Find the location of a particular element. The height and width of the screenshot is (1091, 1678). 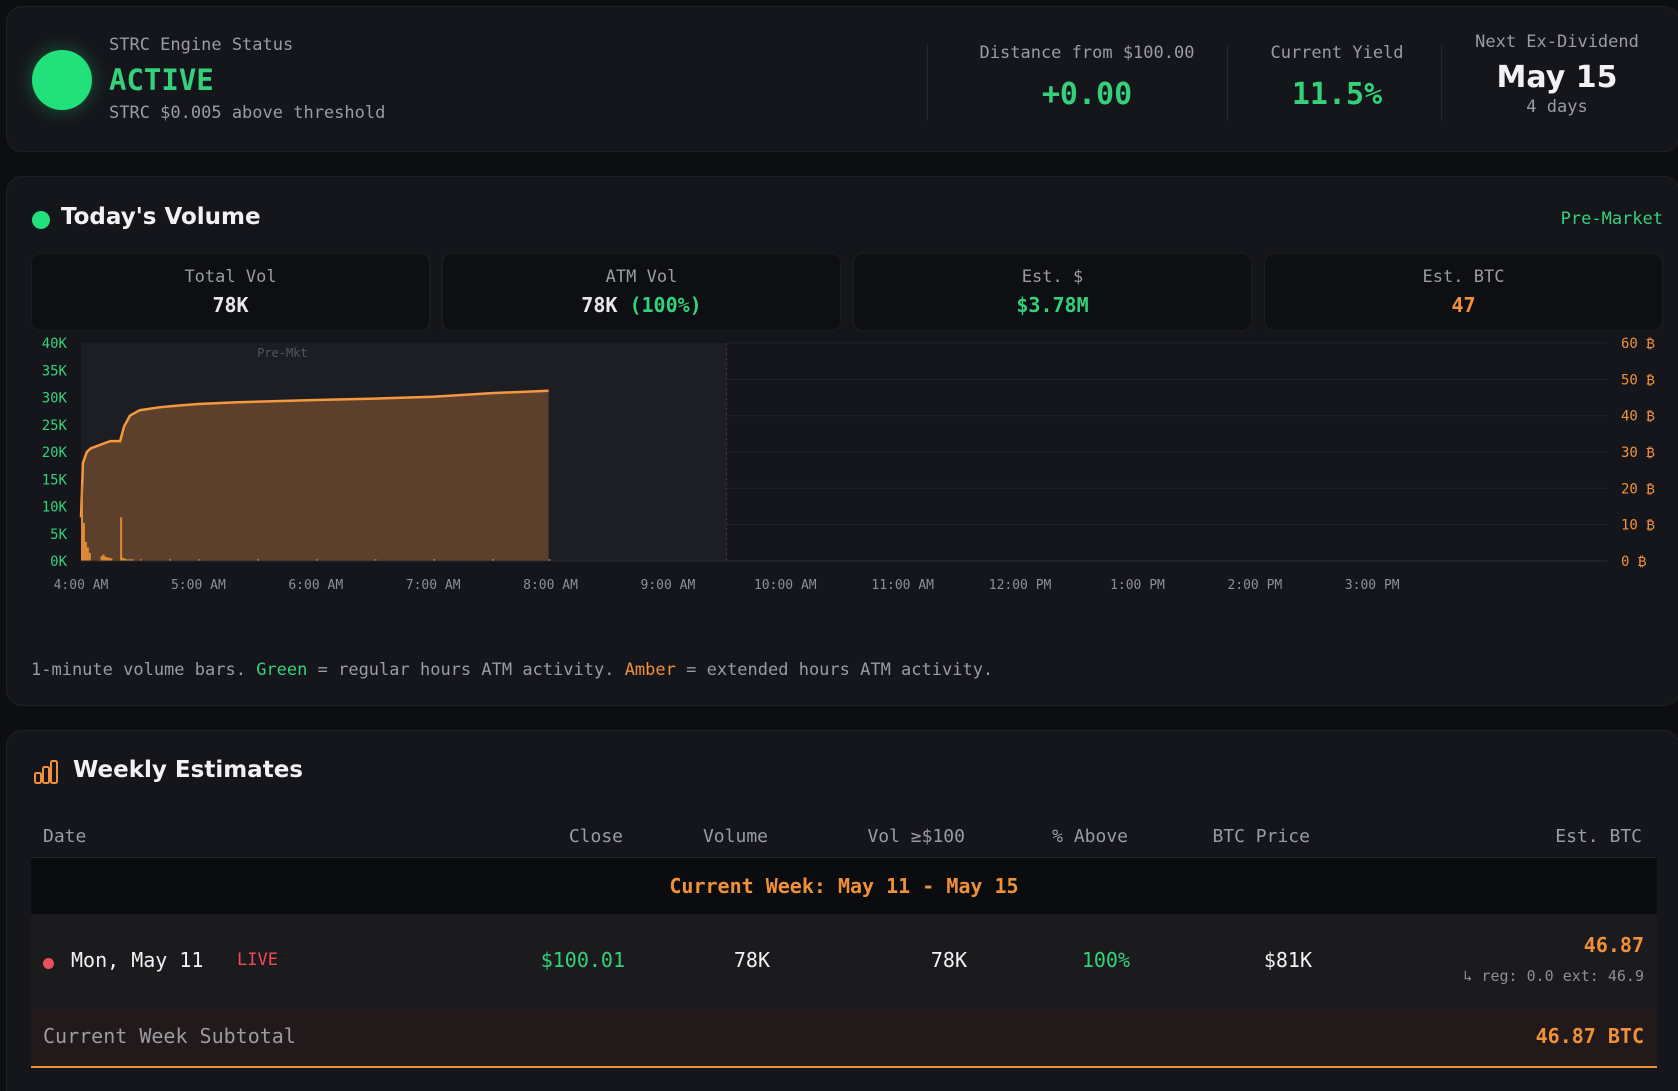

status-label: STRC Engine Status is located at coordinates (201, 45).